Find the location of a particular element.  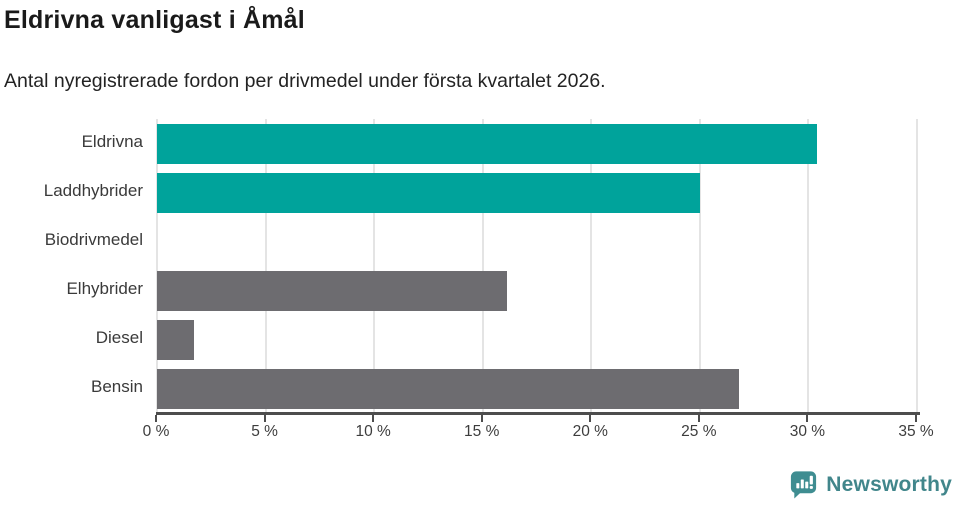

bar-laddhybrider is located at coordinates (428, 192).